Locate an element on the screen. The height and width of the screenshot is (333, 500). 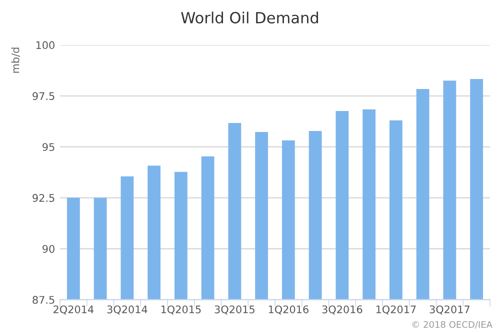
y-tick-label: 97.5 is located at coordinates (43, 96).